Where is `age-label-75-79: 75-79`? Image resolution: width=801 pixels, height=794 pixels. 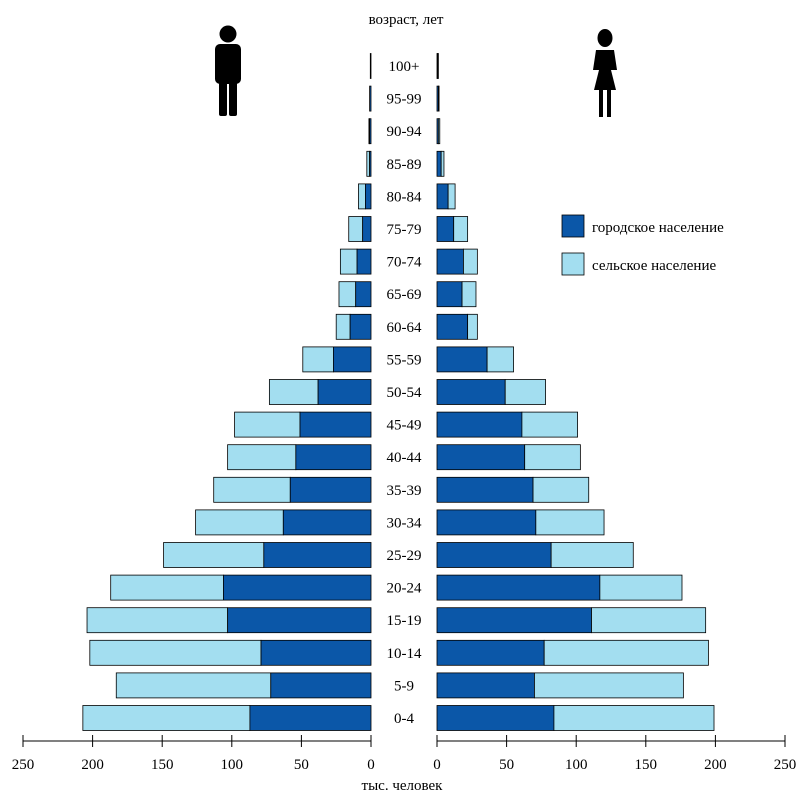 age-label-75-79: 75-79 is located at coordinates (404, 230).